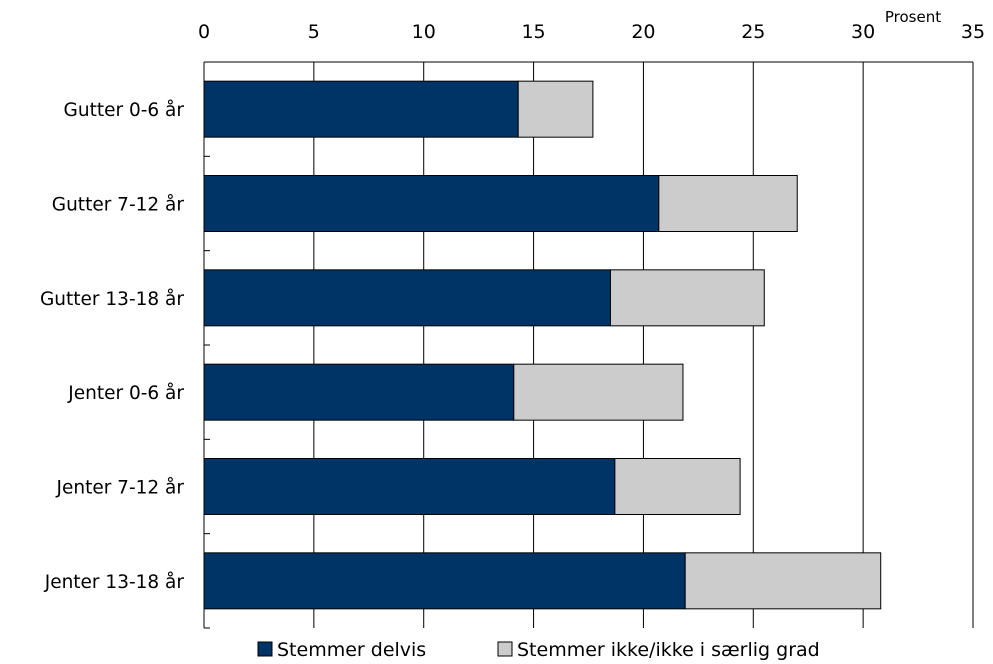 This screenshot has width=993, height=664. I want to click on legend-label: Stemmer ikke/ikke i særlig grad, so click(668, 650).